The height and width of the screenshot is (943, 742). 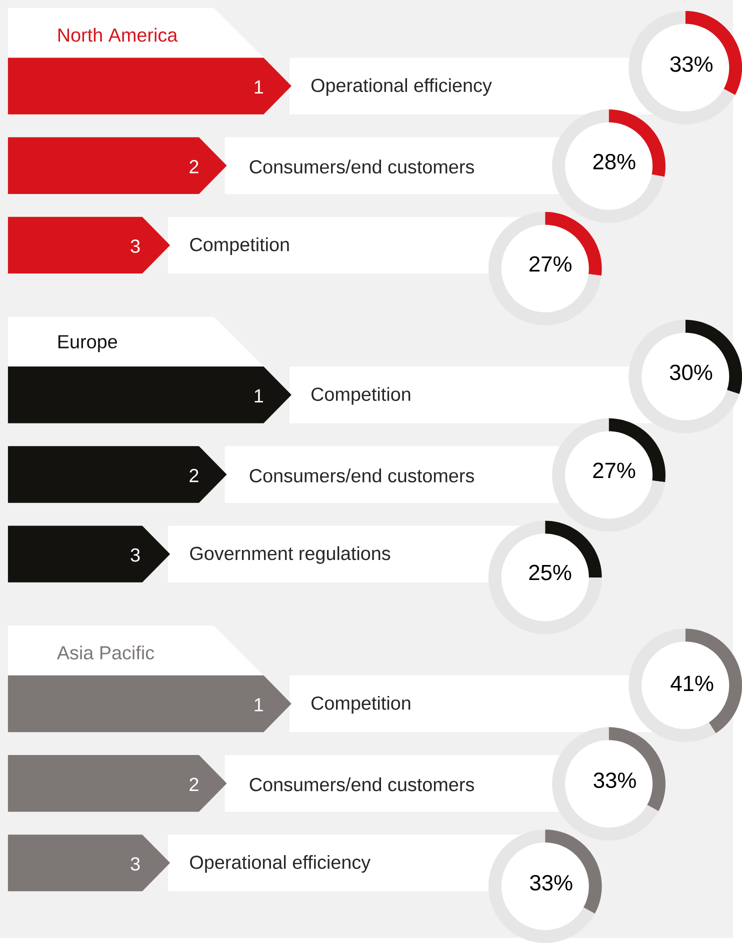 I want to click on data-label: 30%, so click(x=691, y=372).